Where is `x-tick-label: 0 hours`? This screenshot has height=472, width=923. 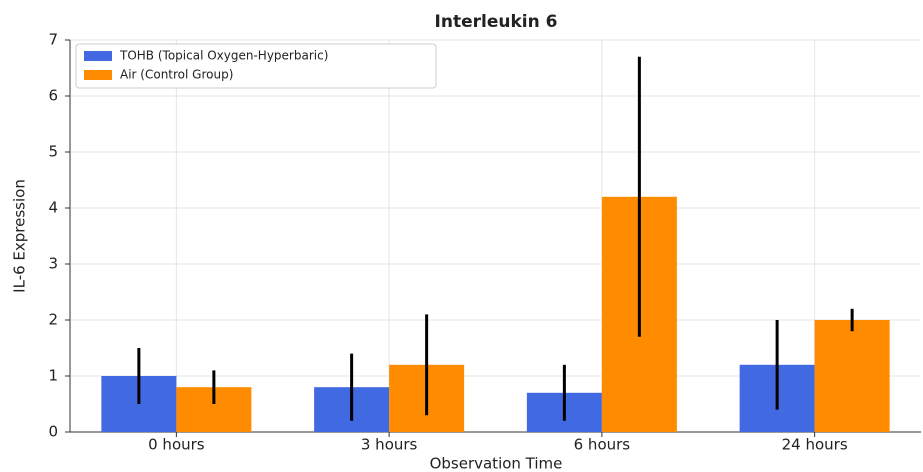
x-tick-label: 0 hours is located at coordinates (176, 445).